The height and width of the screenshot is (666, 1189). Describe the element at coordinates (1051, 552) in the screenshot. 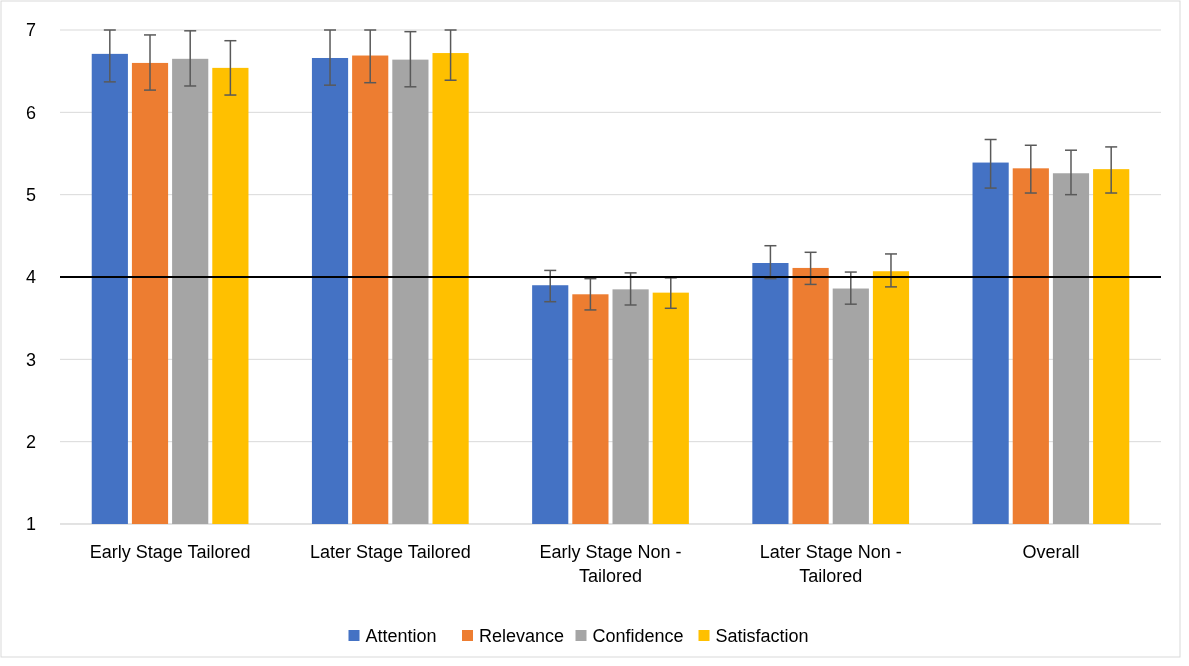

I see `x-tick-label: Overall` at that location.